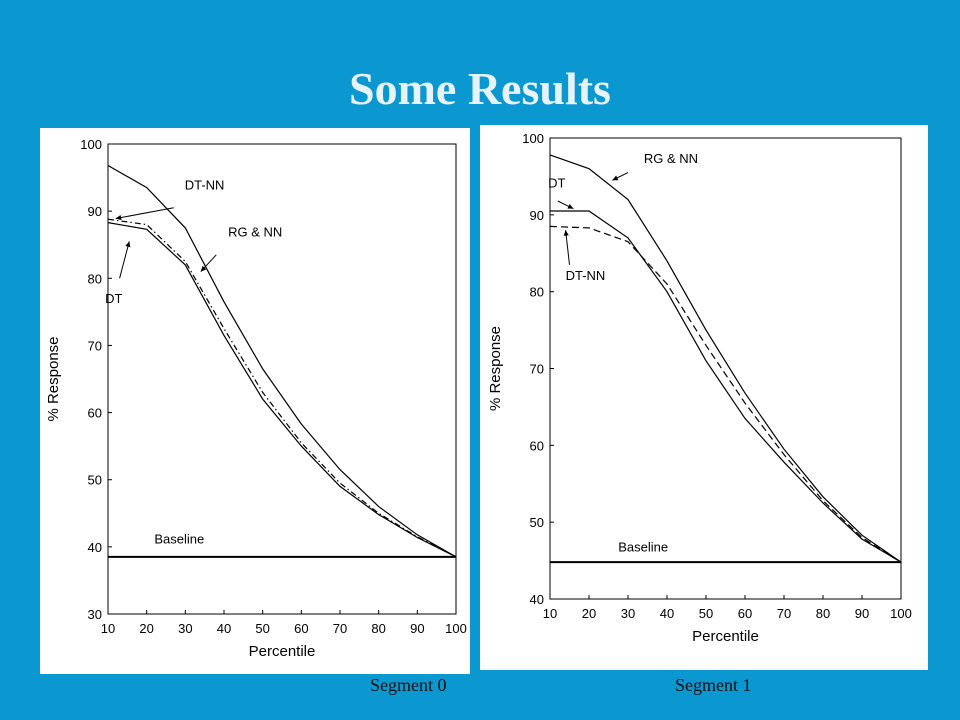  I want to click on caption-segment-0: Segment 0, so click(408, 685).